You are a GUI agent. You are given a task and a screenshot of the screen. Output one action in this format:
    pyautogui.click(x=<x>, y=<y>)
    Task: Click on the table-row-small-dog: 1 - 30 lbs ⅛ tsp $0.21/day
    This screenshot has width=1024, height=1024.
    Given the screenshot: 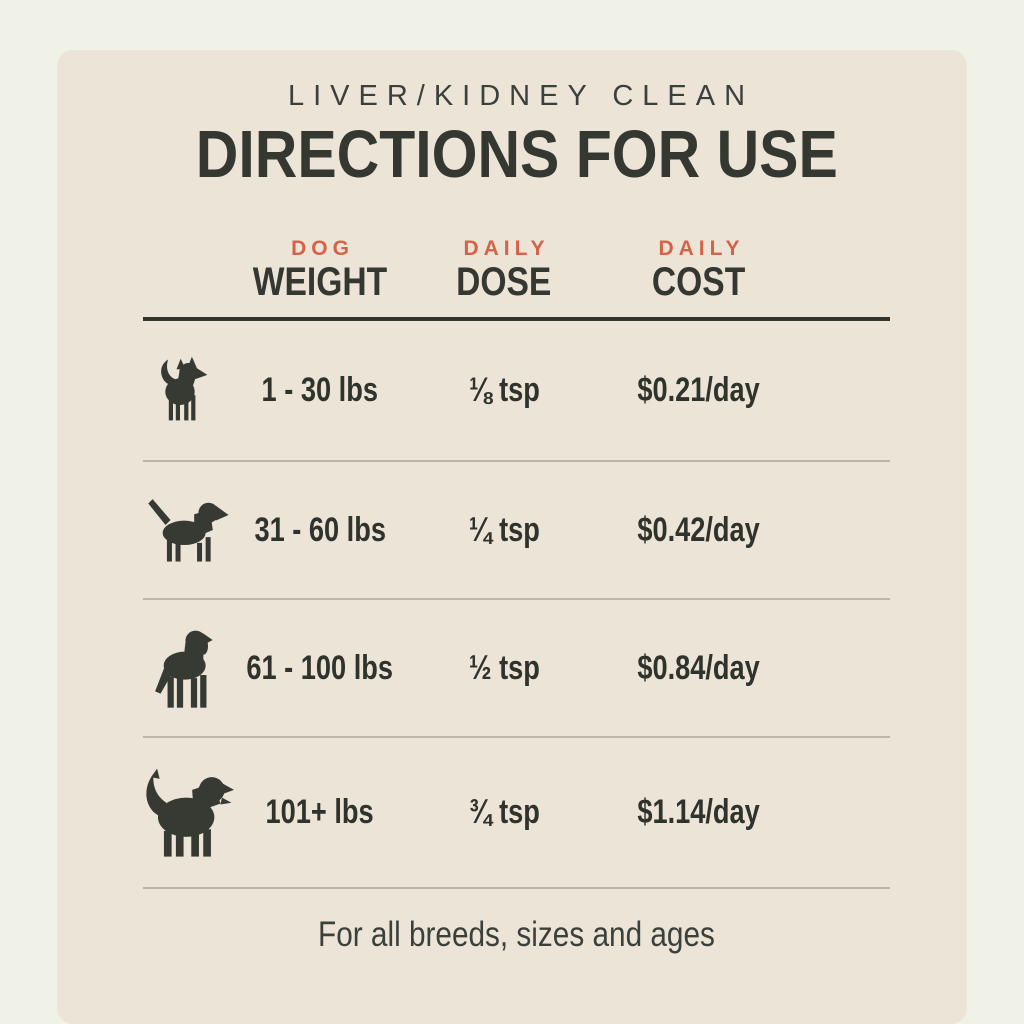 What is the action you would take?
    pyautogui.click(x=516, y=391)
    